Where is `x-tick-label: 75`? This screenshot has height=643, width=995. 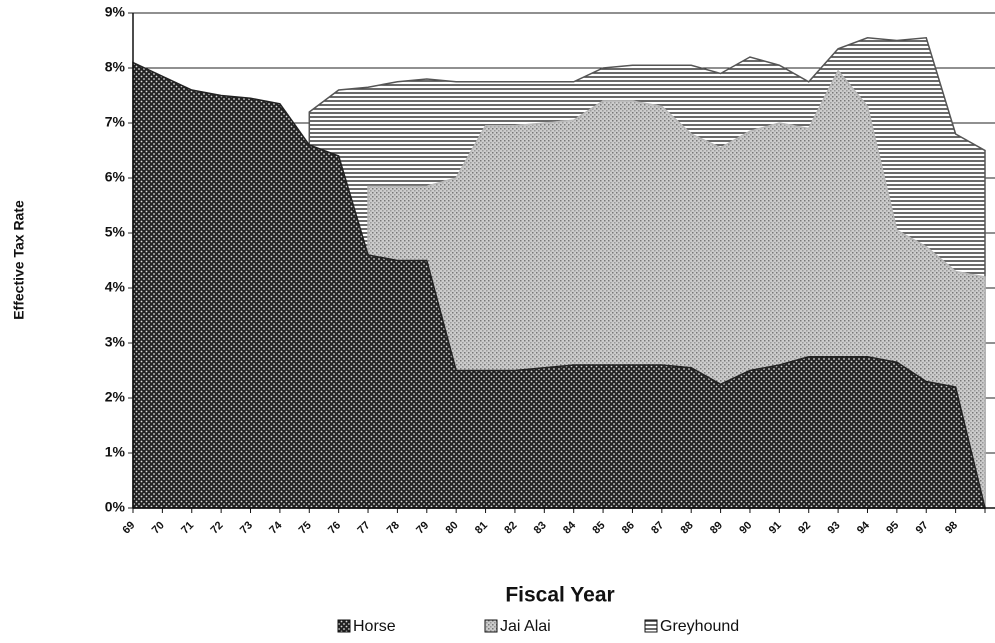 x-tick-label: 75 is located at coordinates (305, 527).